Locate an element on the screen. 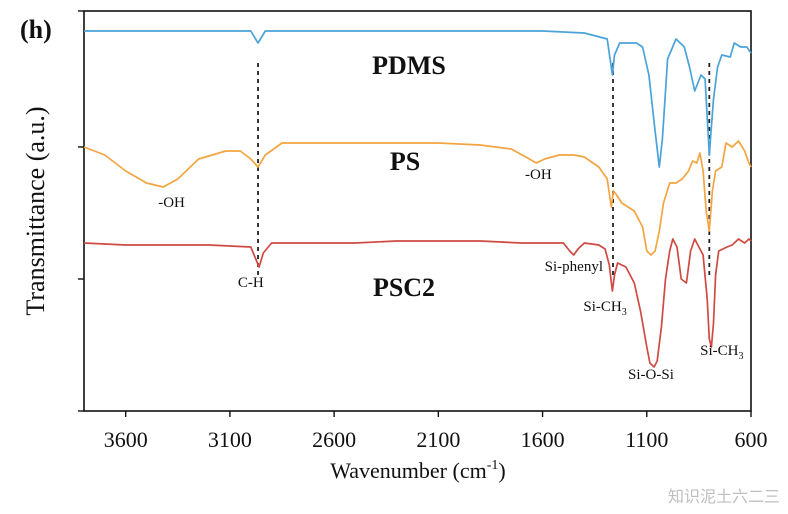 The width and height of the screenshot is (788, 514). series-label-psc2: PSC2 is located at coordinates (404, 287).